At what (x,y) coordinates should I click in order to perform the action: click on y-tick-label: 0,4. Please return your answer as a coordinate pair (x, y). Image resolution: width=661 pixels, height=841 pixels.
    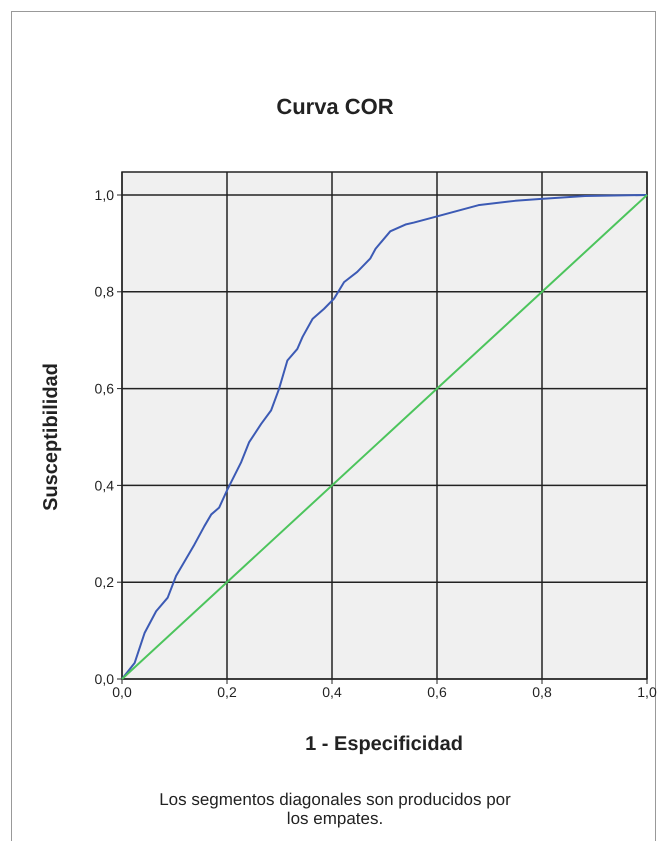
    Looking at the image, I should click on (104, 485).